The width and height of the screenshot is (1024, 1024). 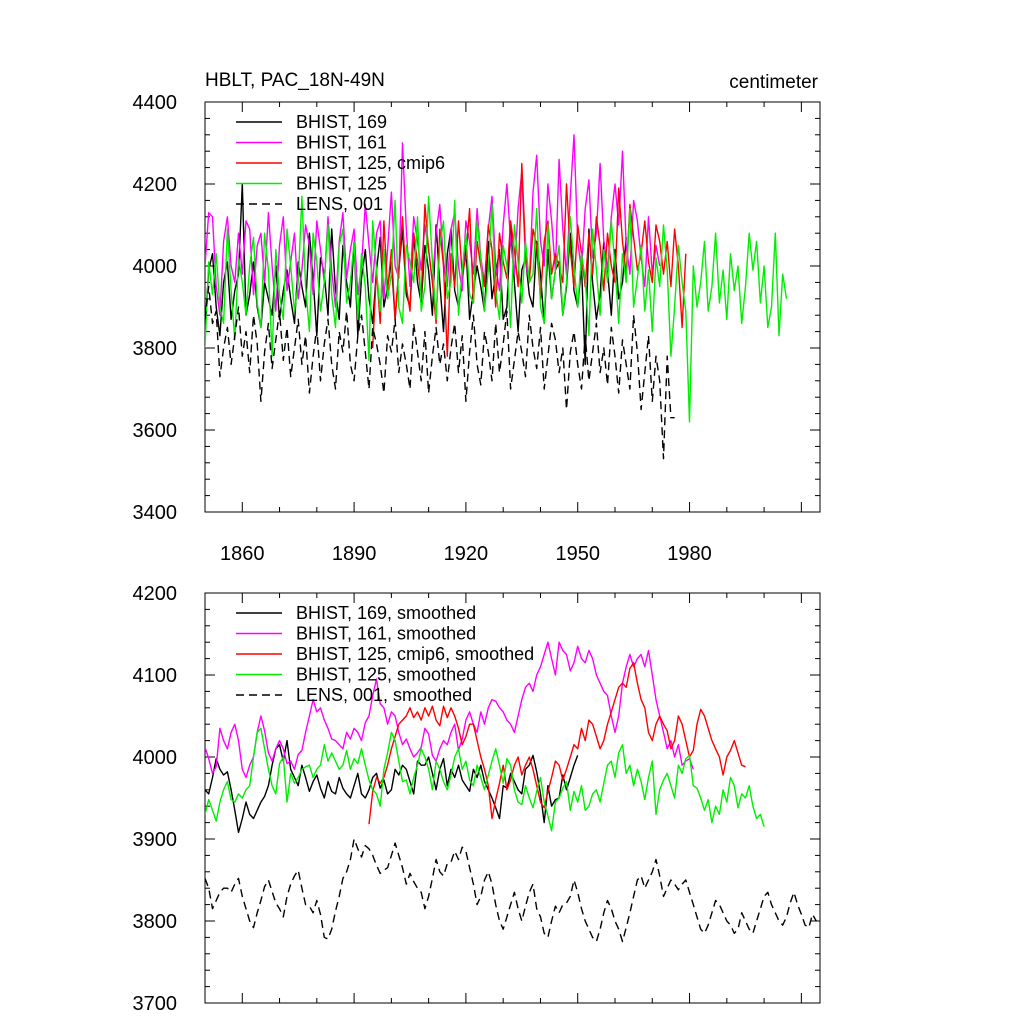 What do you see at coordinates (386, 675) in the screenshot?
I see `legend-label-4: BHIST, 125, smoothed` at bounding box center [386, 675].